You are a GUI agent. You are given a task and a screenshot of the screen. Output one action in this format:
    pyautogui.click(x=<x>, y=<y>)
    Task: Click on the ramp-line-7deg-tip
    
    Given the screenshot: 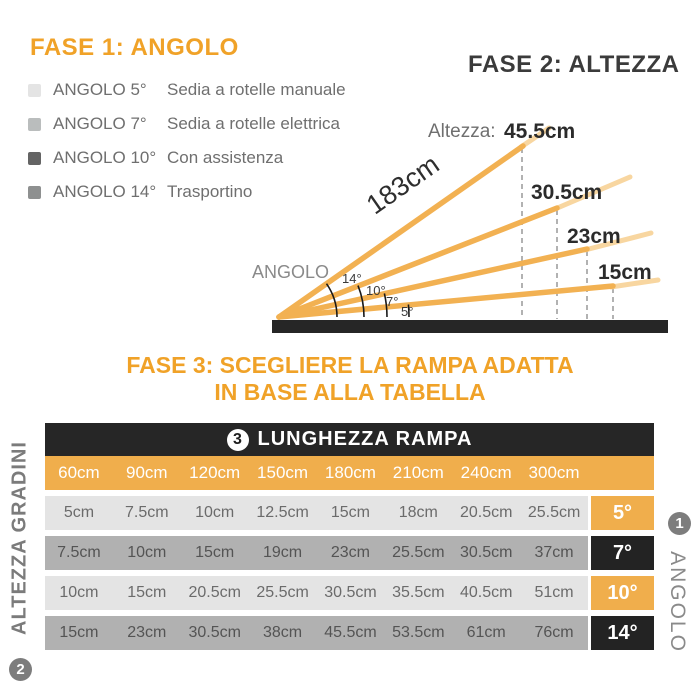 What is the action you would take?
    pyautogui.click(x=618, y=241)
    